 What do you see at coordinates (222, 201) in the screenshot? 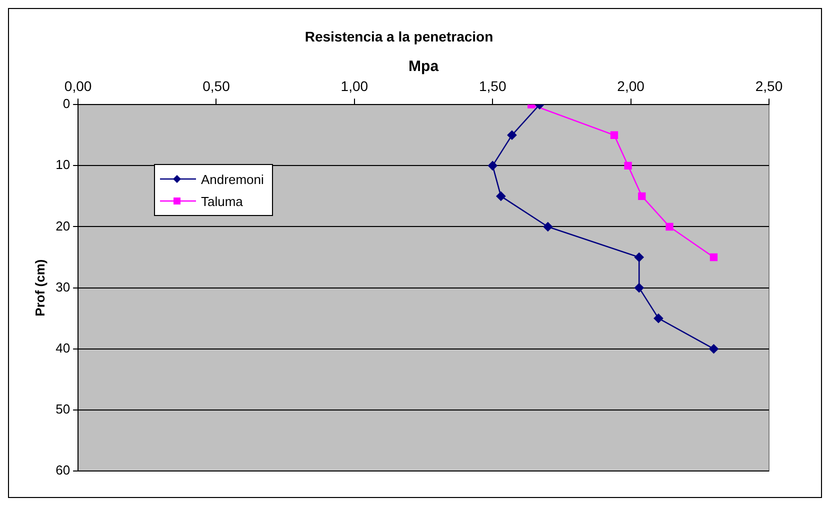
I see `legend-label: Taluma` at bounding box center [222, 201].